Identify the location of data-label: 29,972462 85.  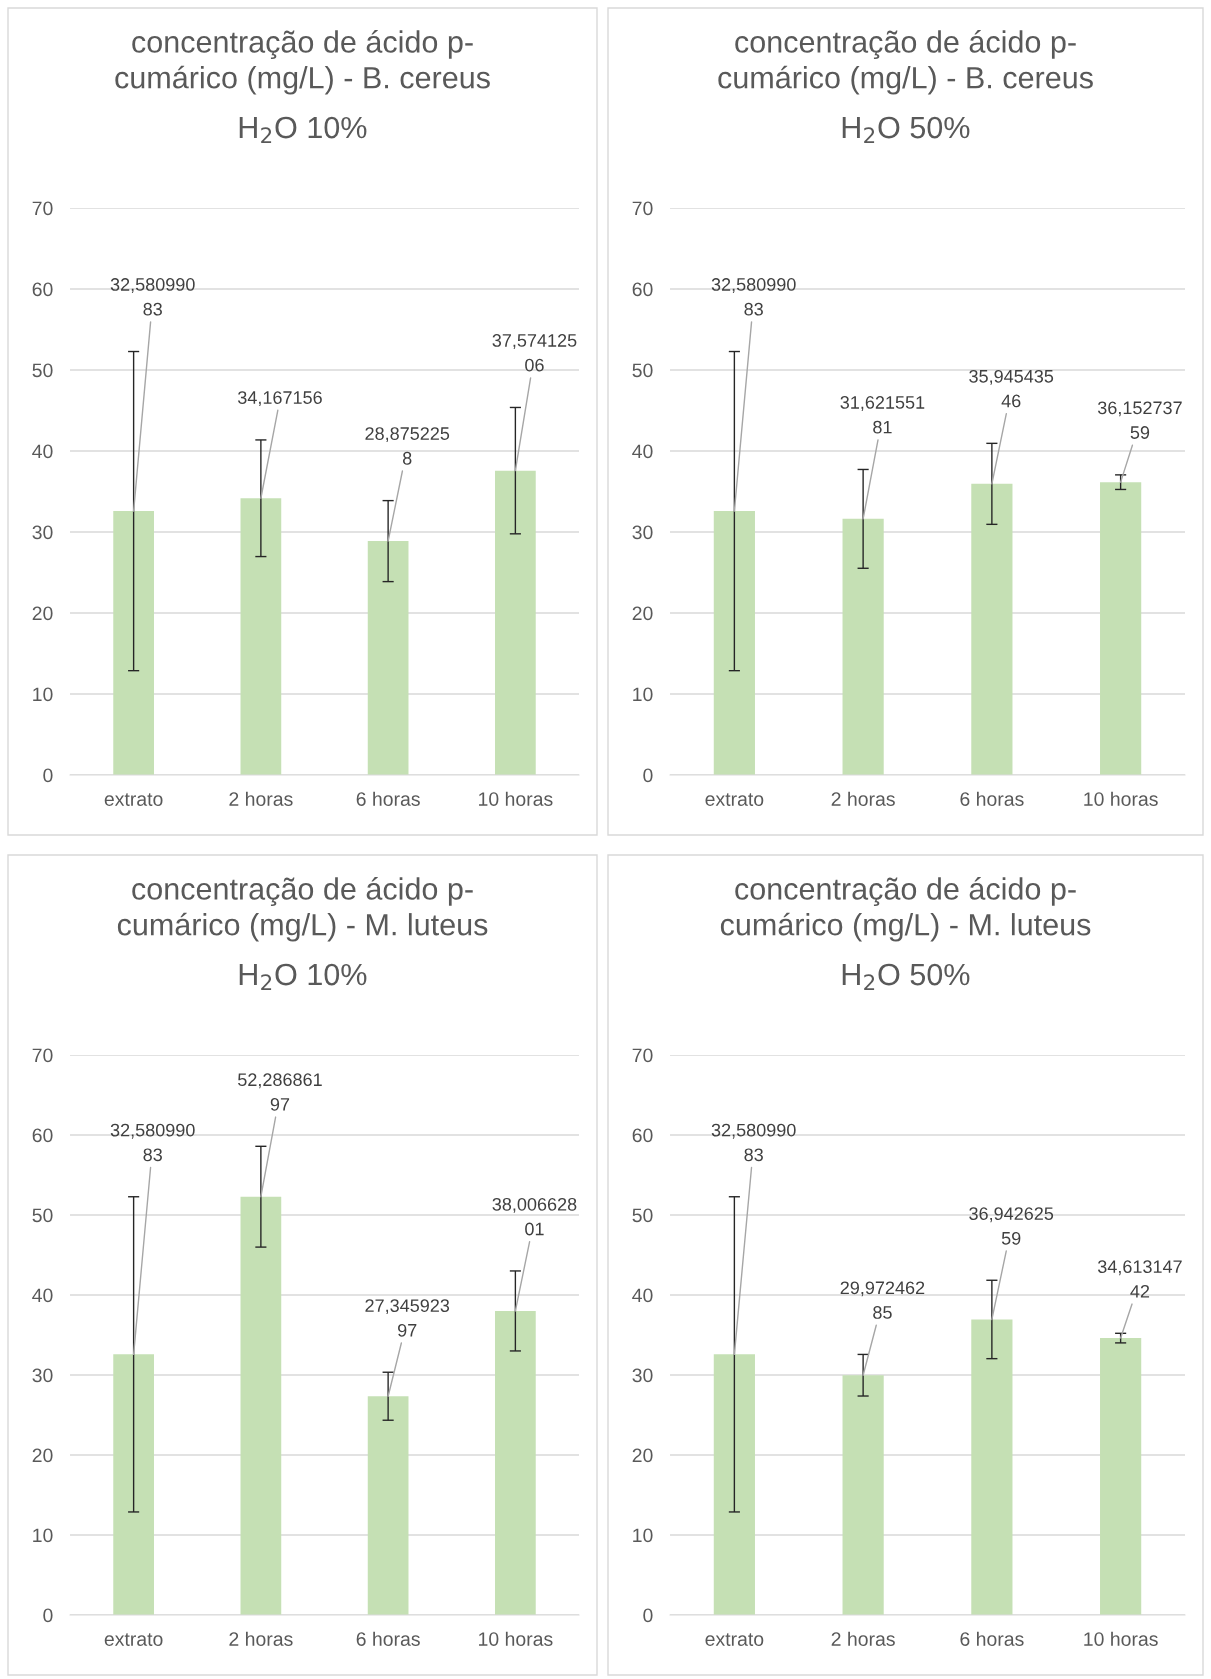
(882, 1300).